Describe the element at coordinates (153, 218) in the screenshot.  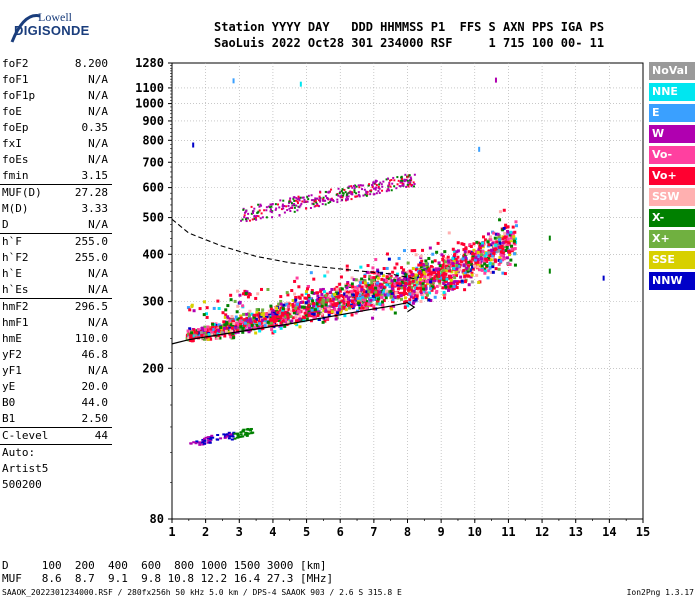
I see `y-tick-label: 500` at that location.